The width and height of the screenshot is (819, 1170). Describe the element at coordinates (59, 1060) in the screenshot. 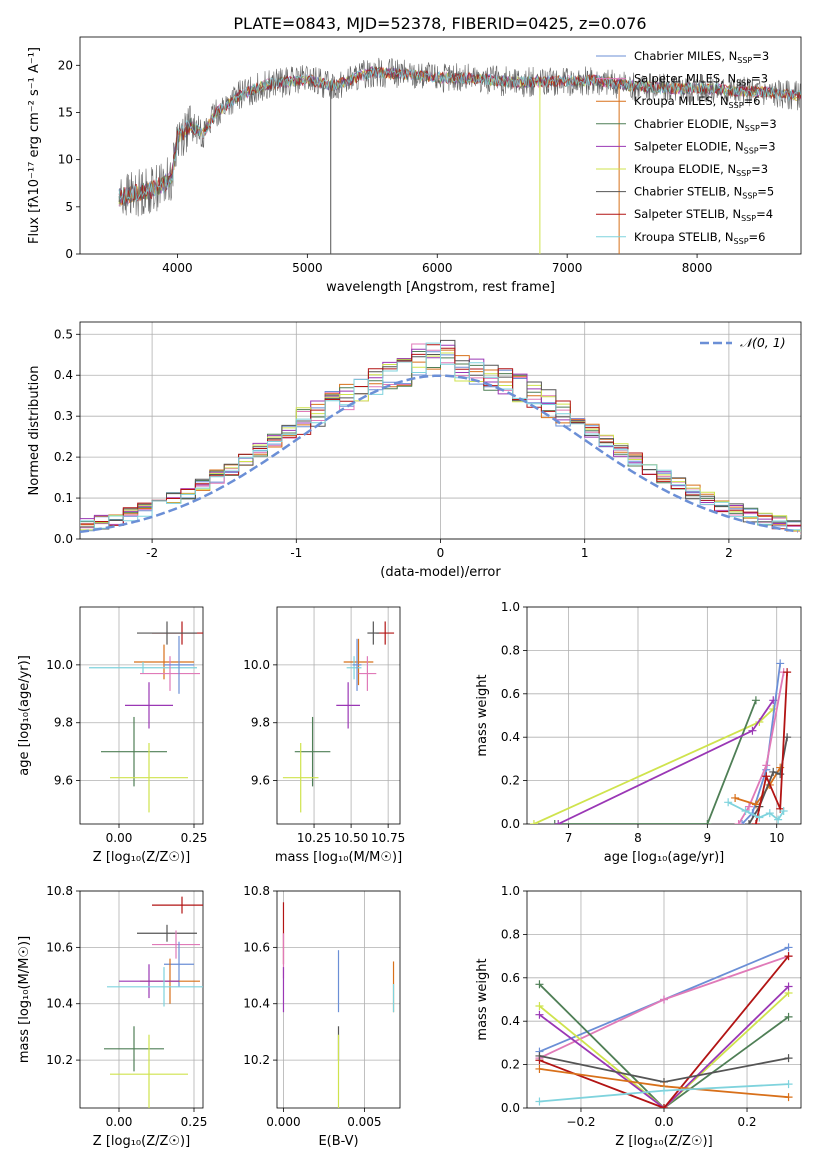

I see `y-tick-label: 10.2` at that location.